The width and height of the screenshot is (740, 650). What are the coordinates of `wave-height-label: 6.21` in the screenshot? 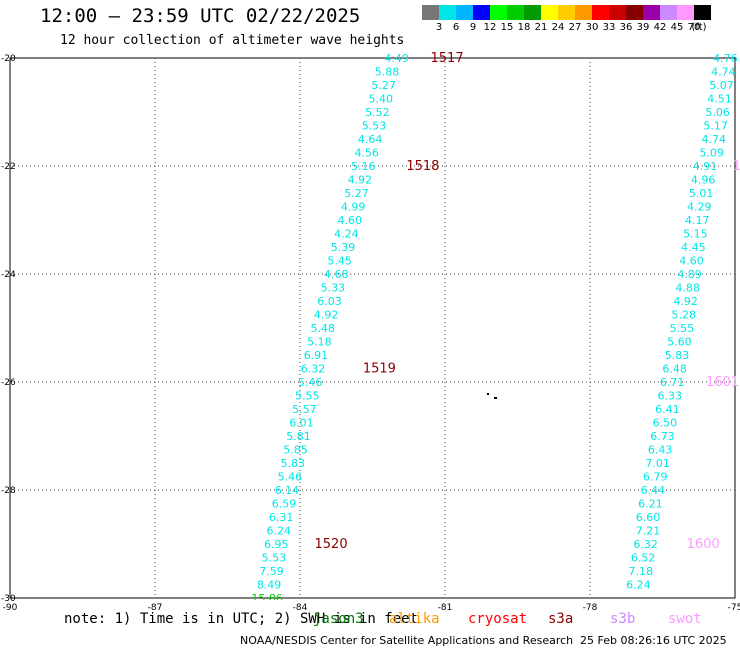 It's located at (650, 504).